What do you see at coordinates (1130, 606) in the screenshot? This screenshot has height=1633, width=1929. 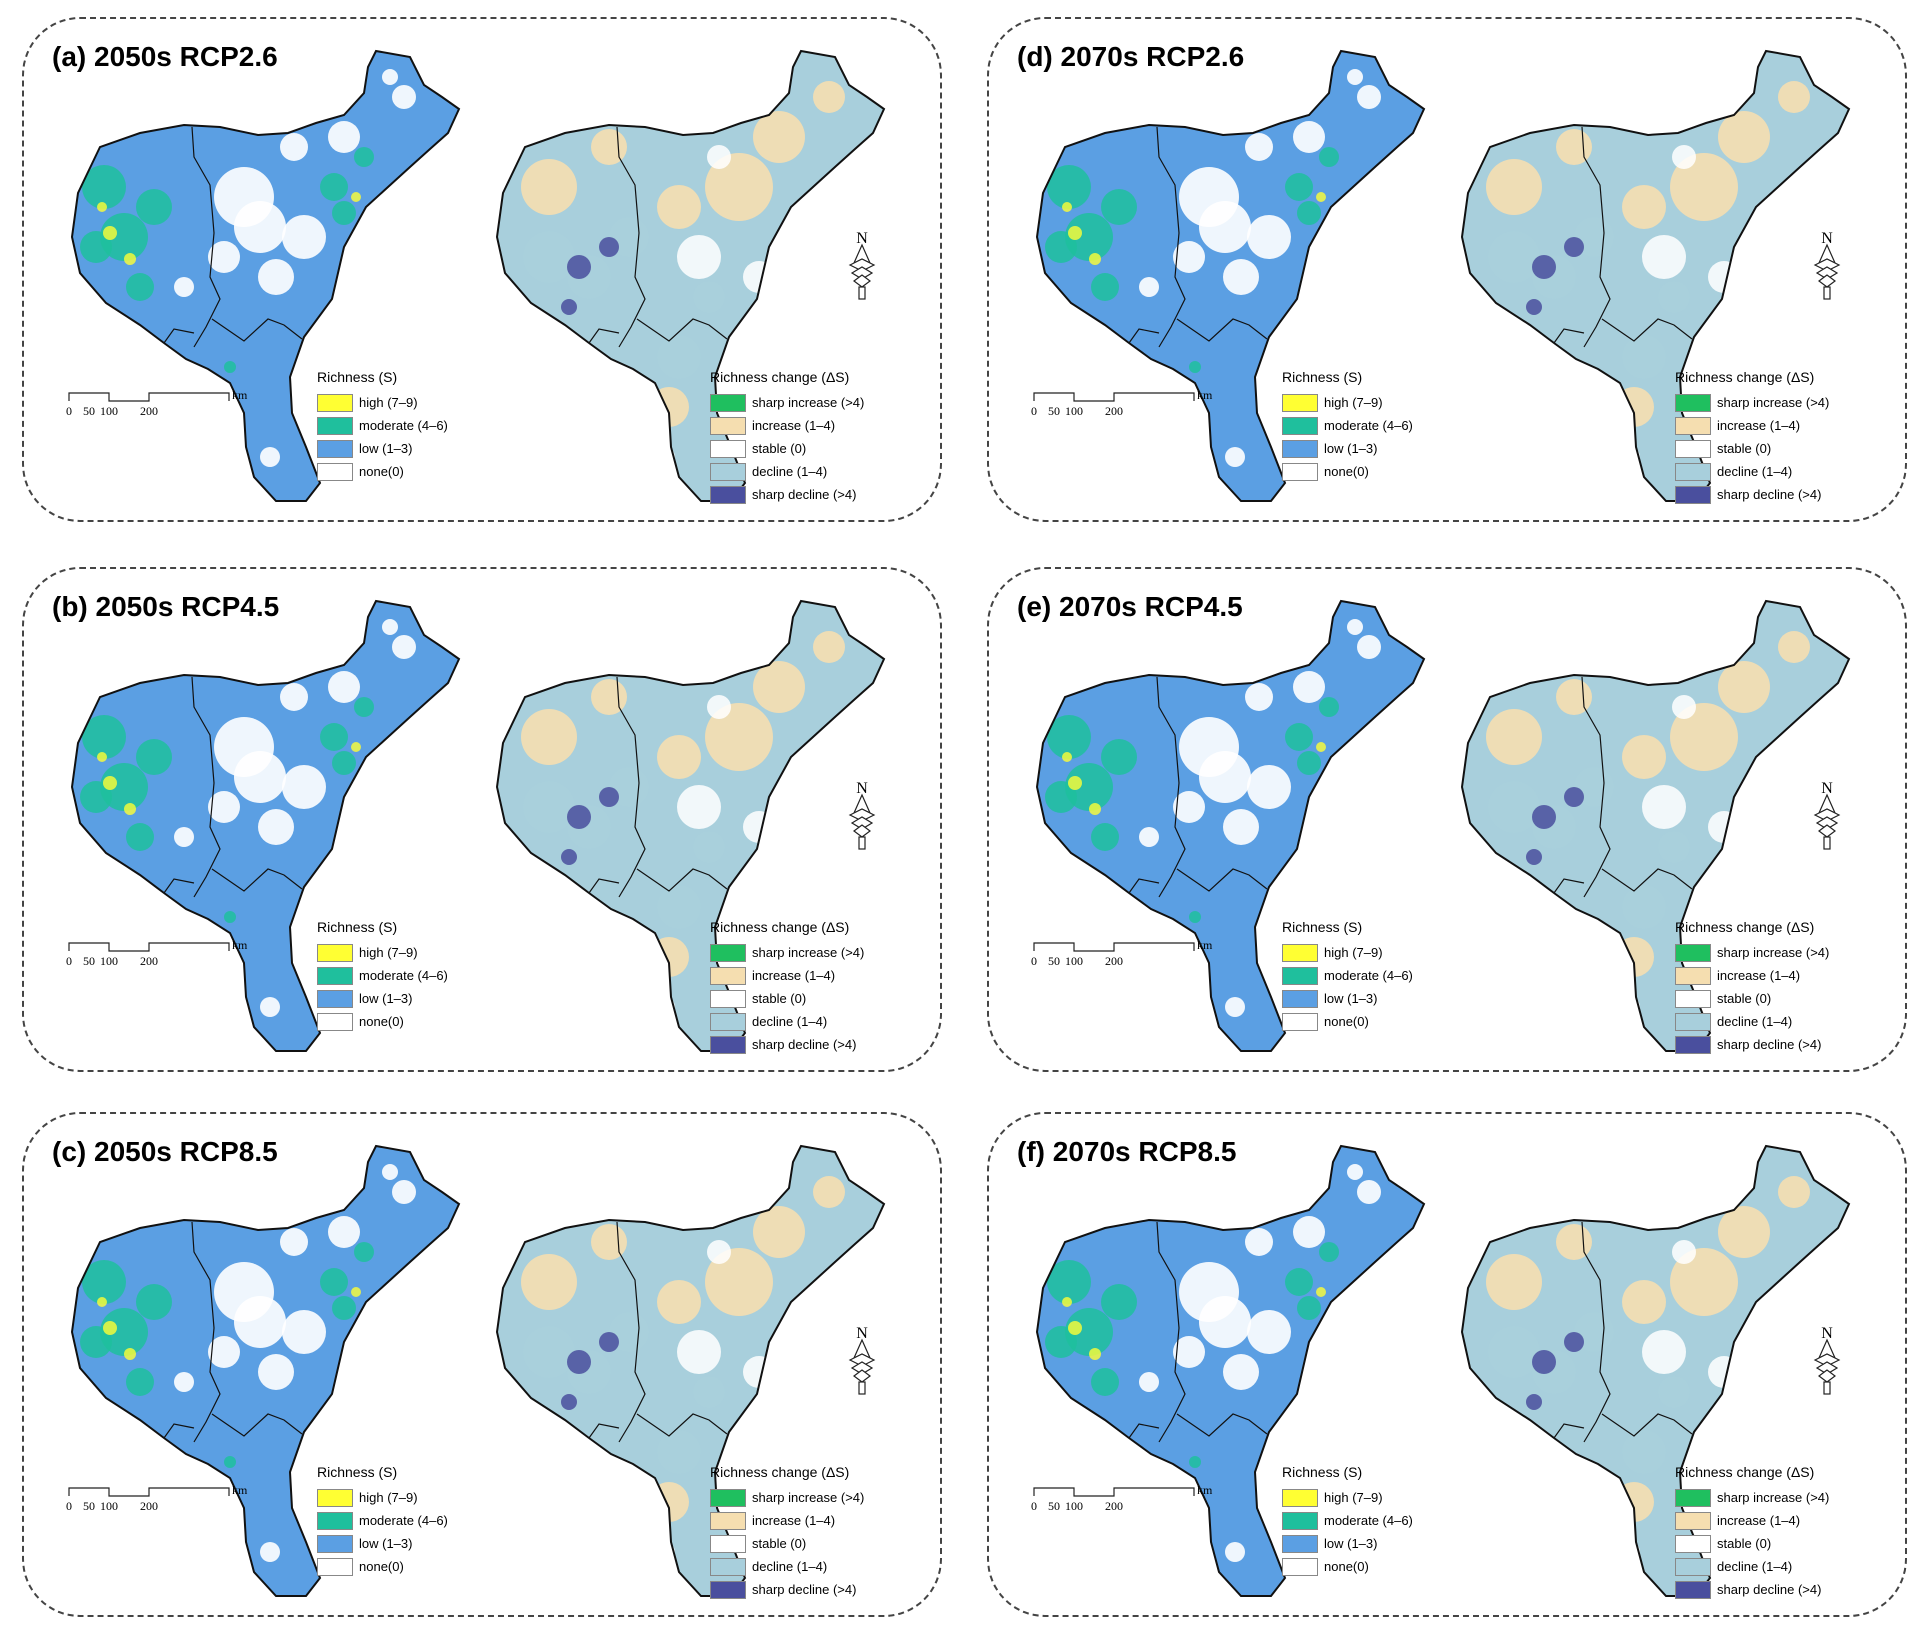 I see `panel-title: (e) 2070s RCP4.5` at bounding box center [1130, 606].